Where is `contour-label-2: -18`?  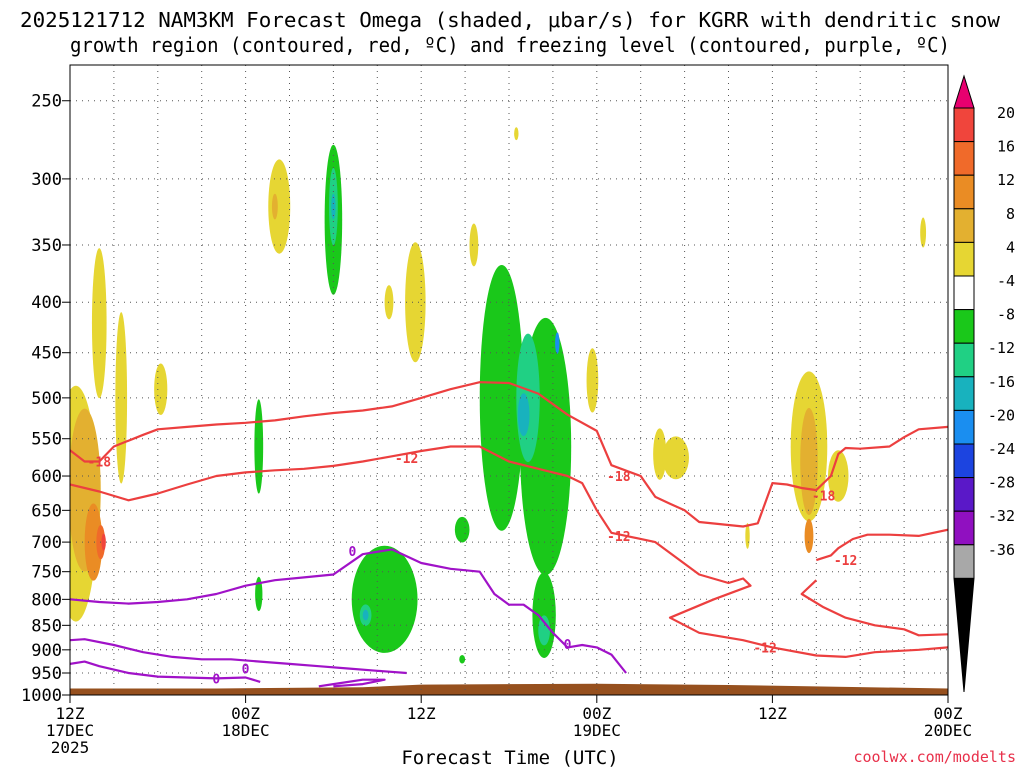 contour-label-2: -18 is located at coordinates (619, 477).